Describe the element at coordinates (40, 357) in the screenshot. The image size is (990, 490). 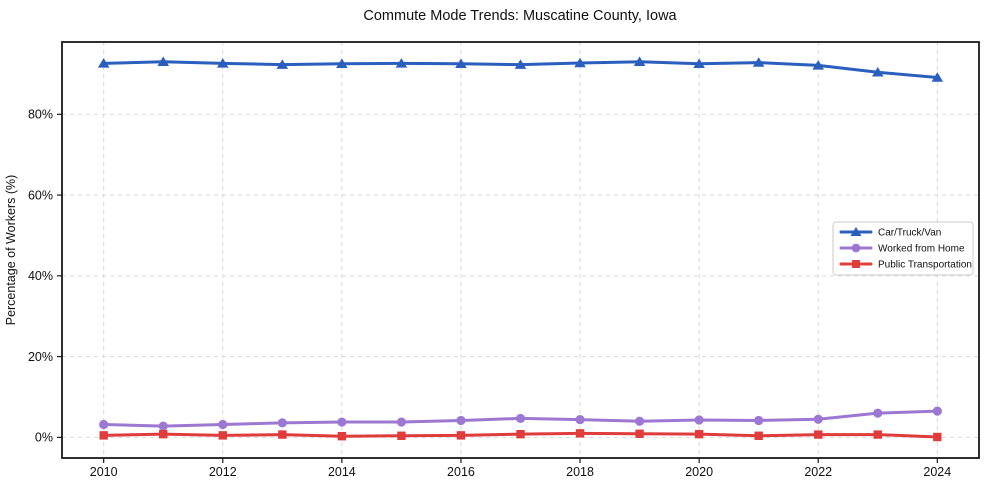
I see `y-tick-label: 20%` at that location.